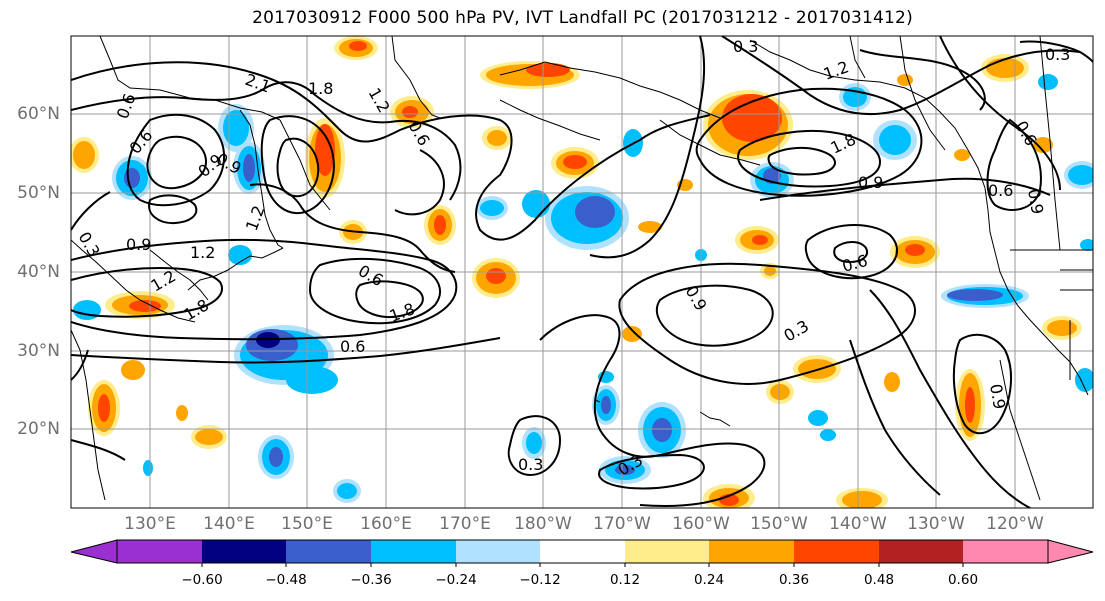 This screenshot has width=1105, height=601. Describe the element at coordinates (229, 524) in the screenshot. I see `lon-label: 140°E` at that location.